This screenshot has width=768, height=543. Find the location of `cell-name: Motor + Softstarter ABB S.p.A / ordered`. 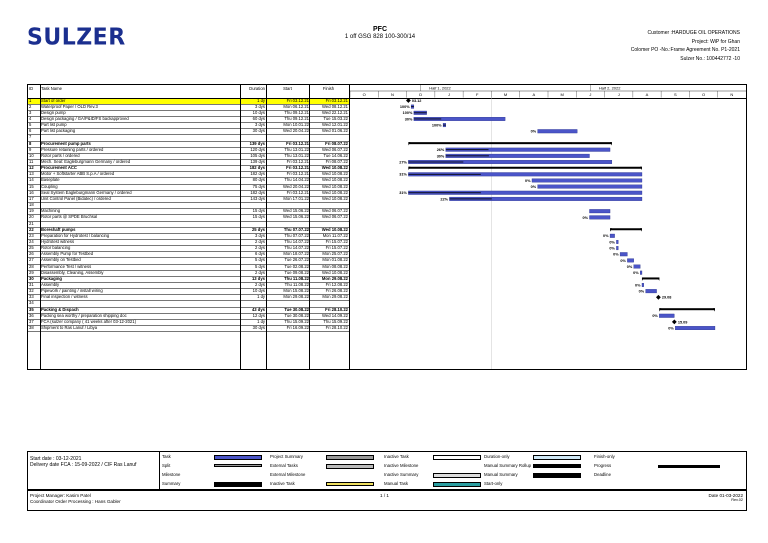

cell-name: Motor + Softstarter ABB S.p.A / ordered is located at coordinates (78, 174).